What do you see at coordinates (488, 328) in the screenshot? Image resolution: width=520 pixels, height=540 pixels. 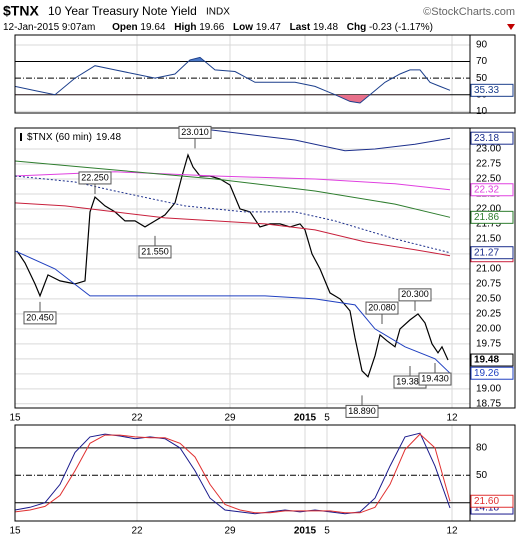 I see `y-tick-label: 20.00` at bounding box center [488, 328].